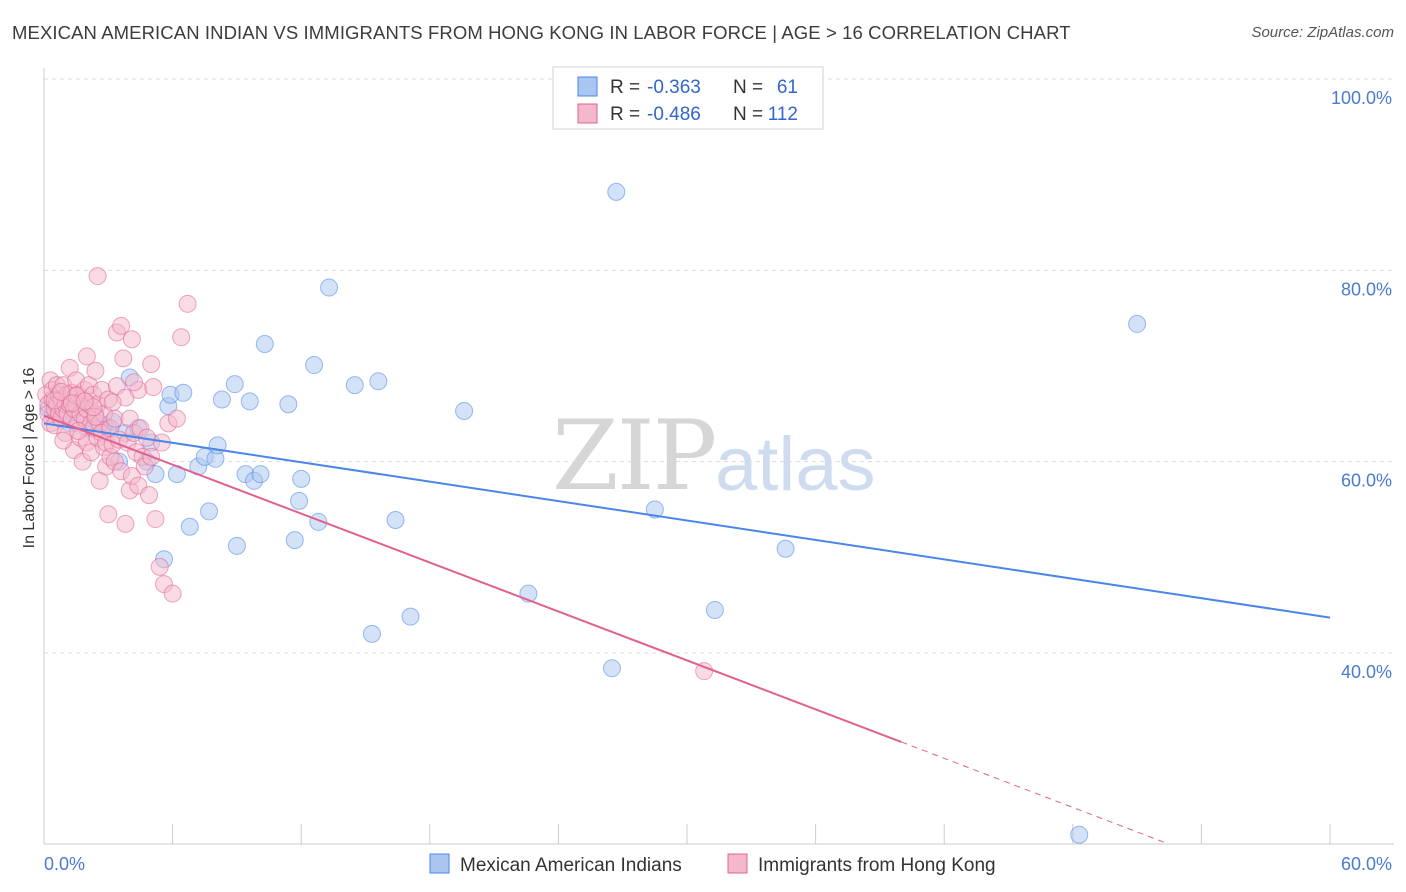 The image size is (1406, 892). What do you see at coordinates (783, 114) in the screenshot?
I see `legend-n-value-2: 112` at bounding box center [783, 114].